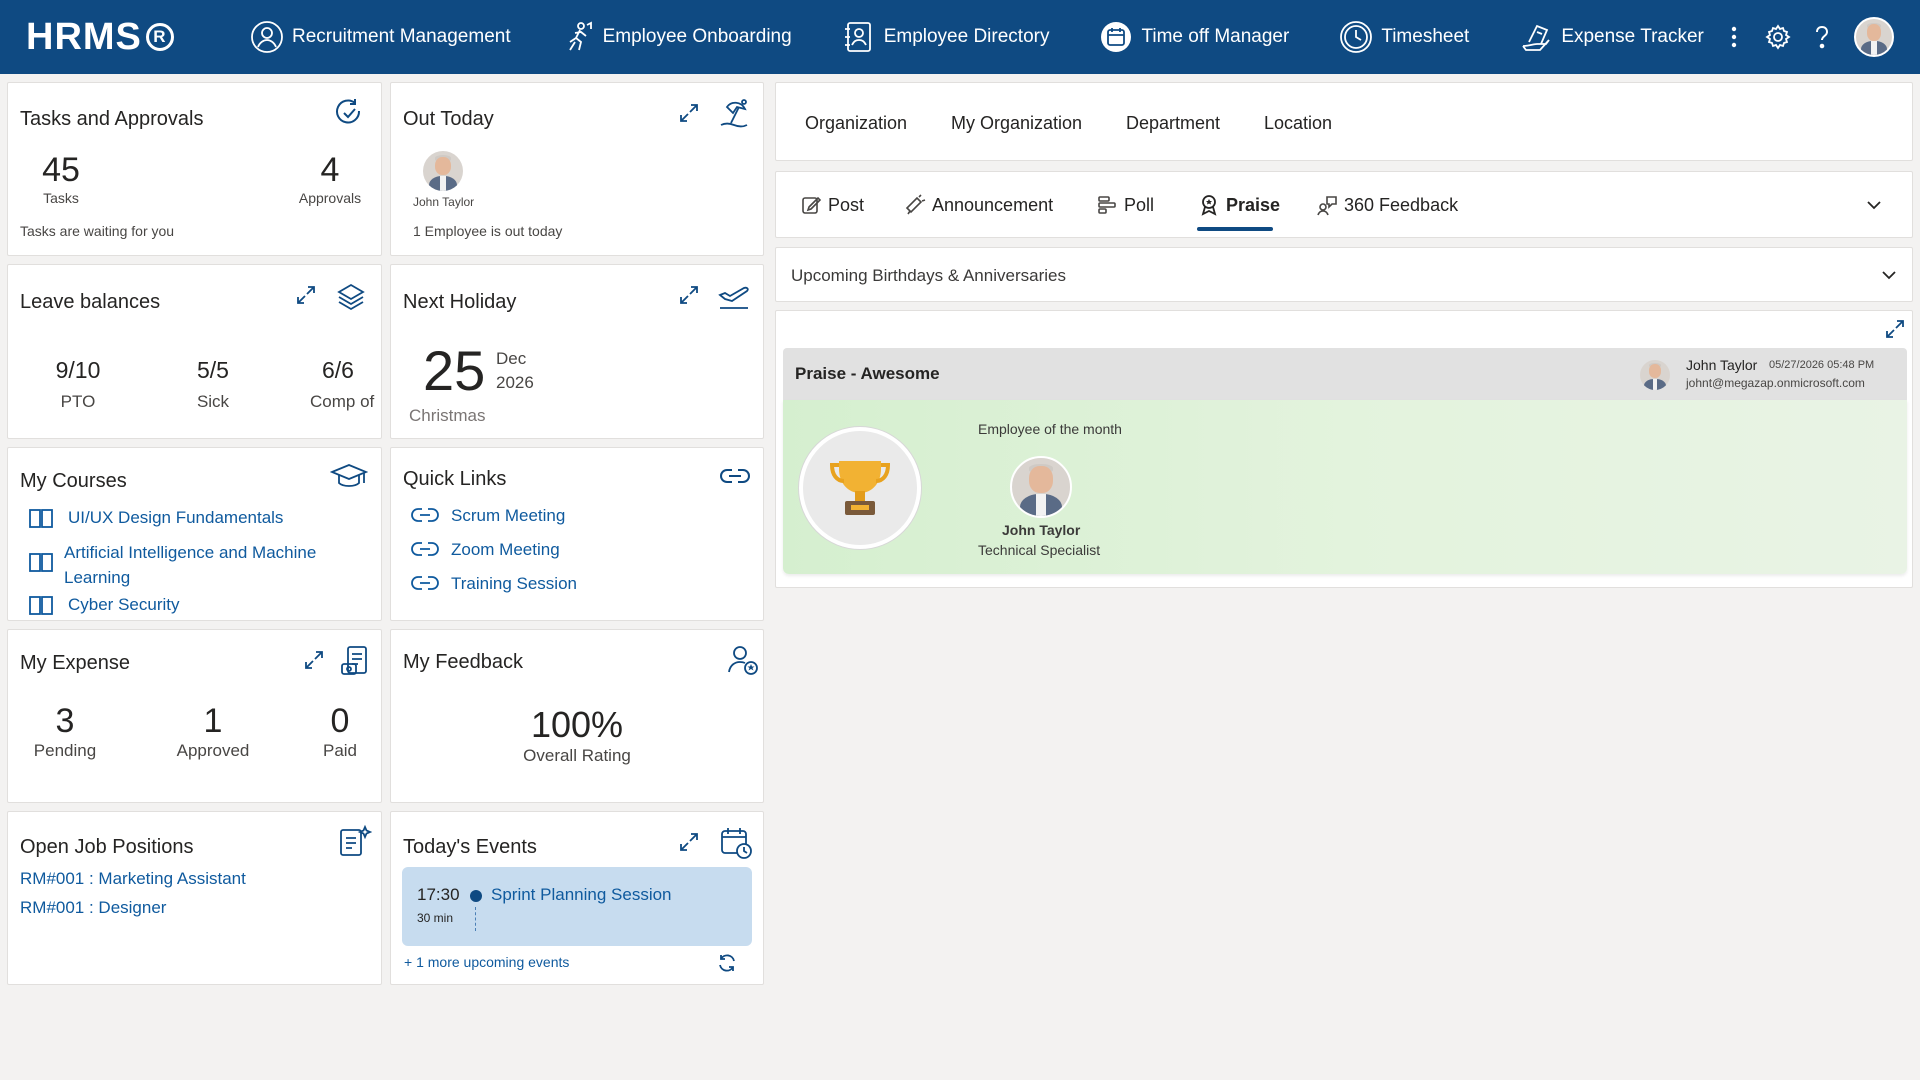 Image resolution: width=1920 pixels, height=1080 pixels. I want to click on leave-pto: 9/10 PTO, so click(78, 384).